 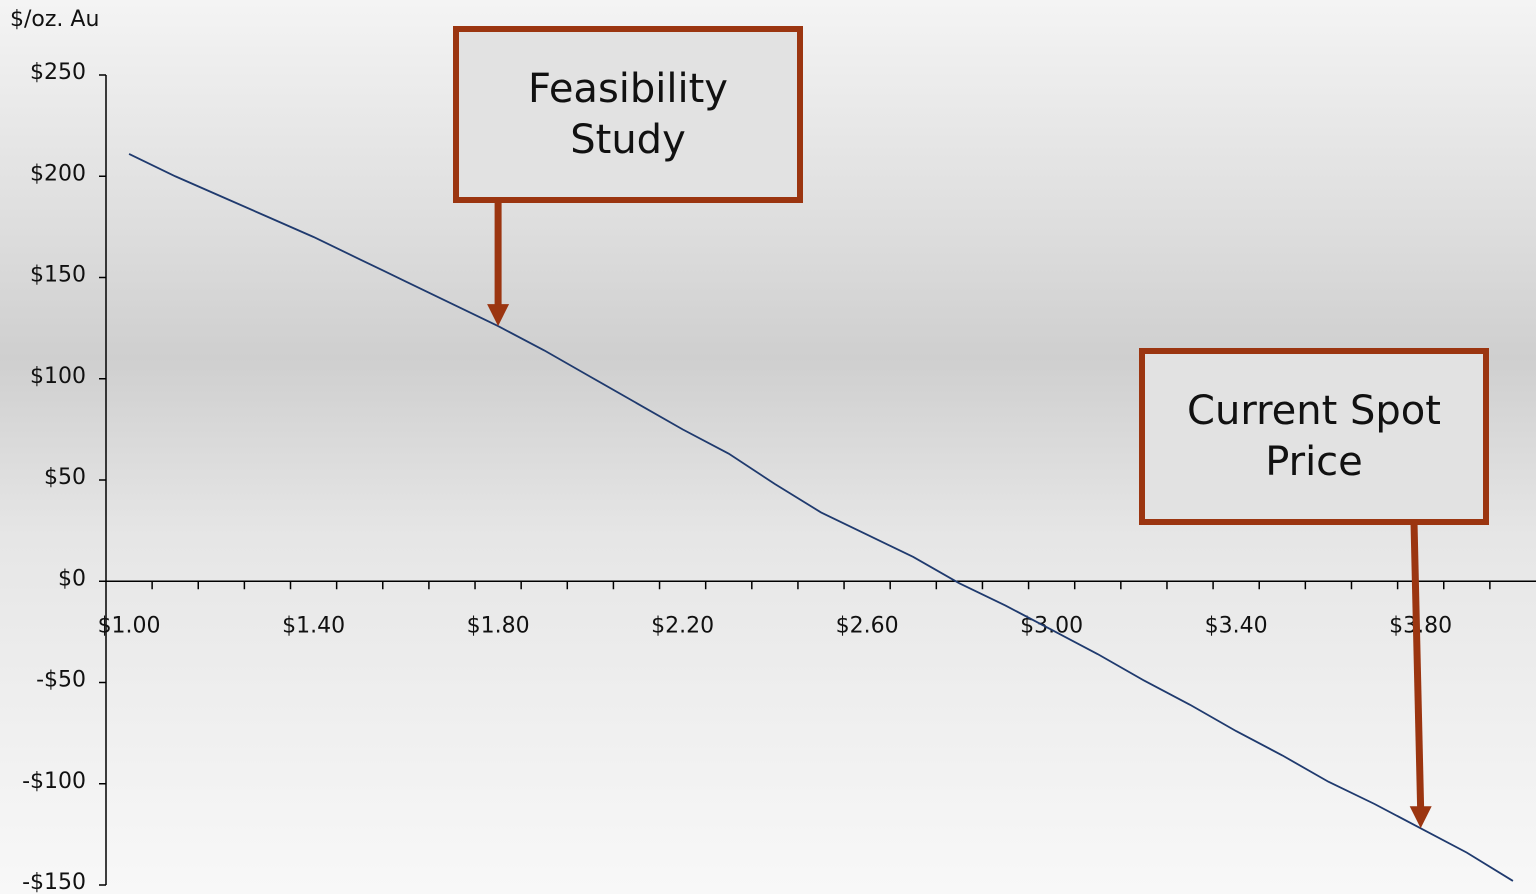 What do you see at coordinates (628, 89) in the screenshot?
I see `annotation-text: Feasibility` at bounding box center [628, 89].